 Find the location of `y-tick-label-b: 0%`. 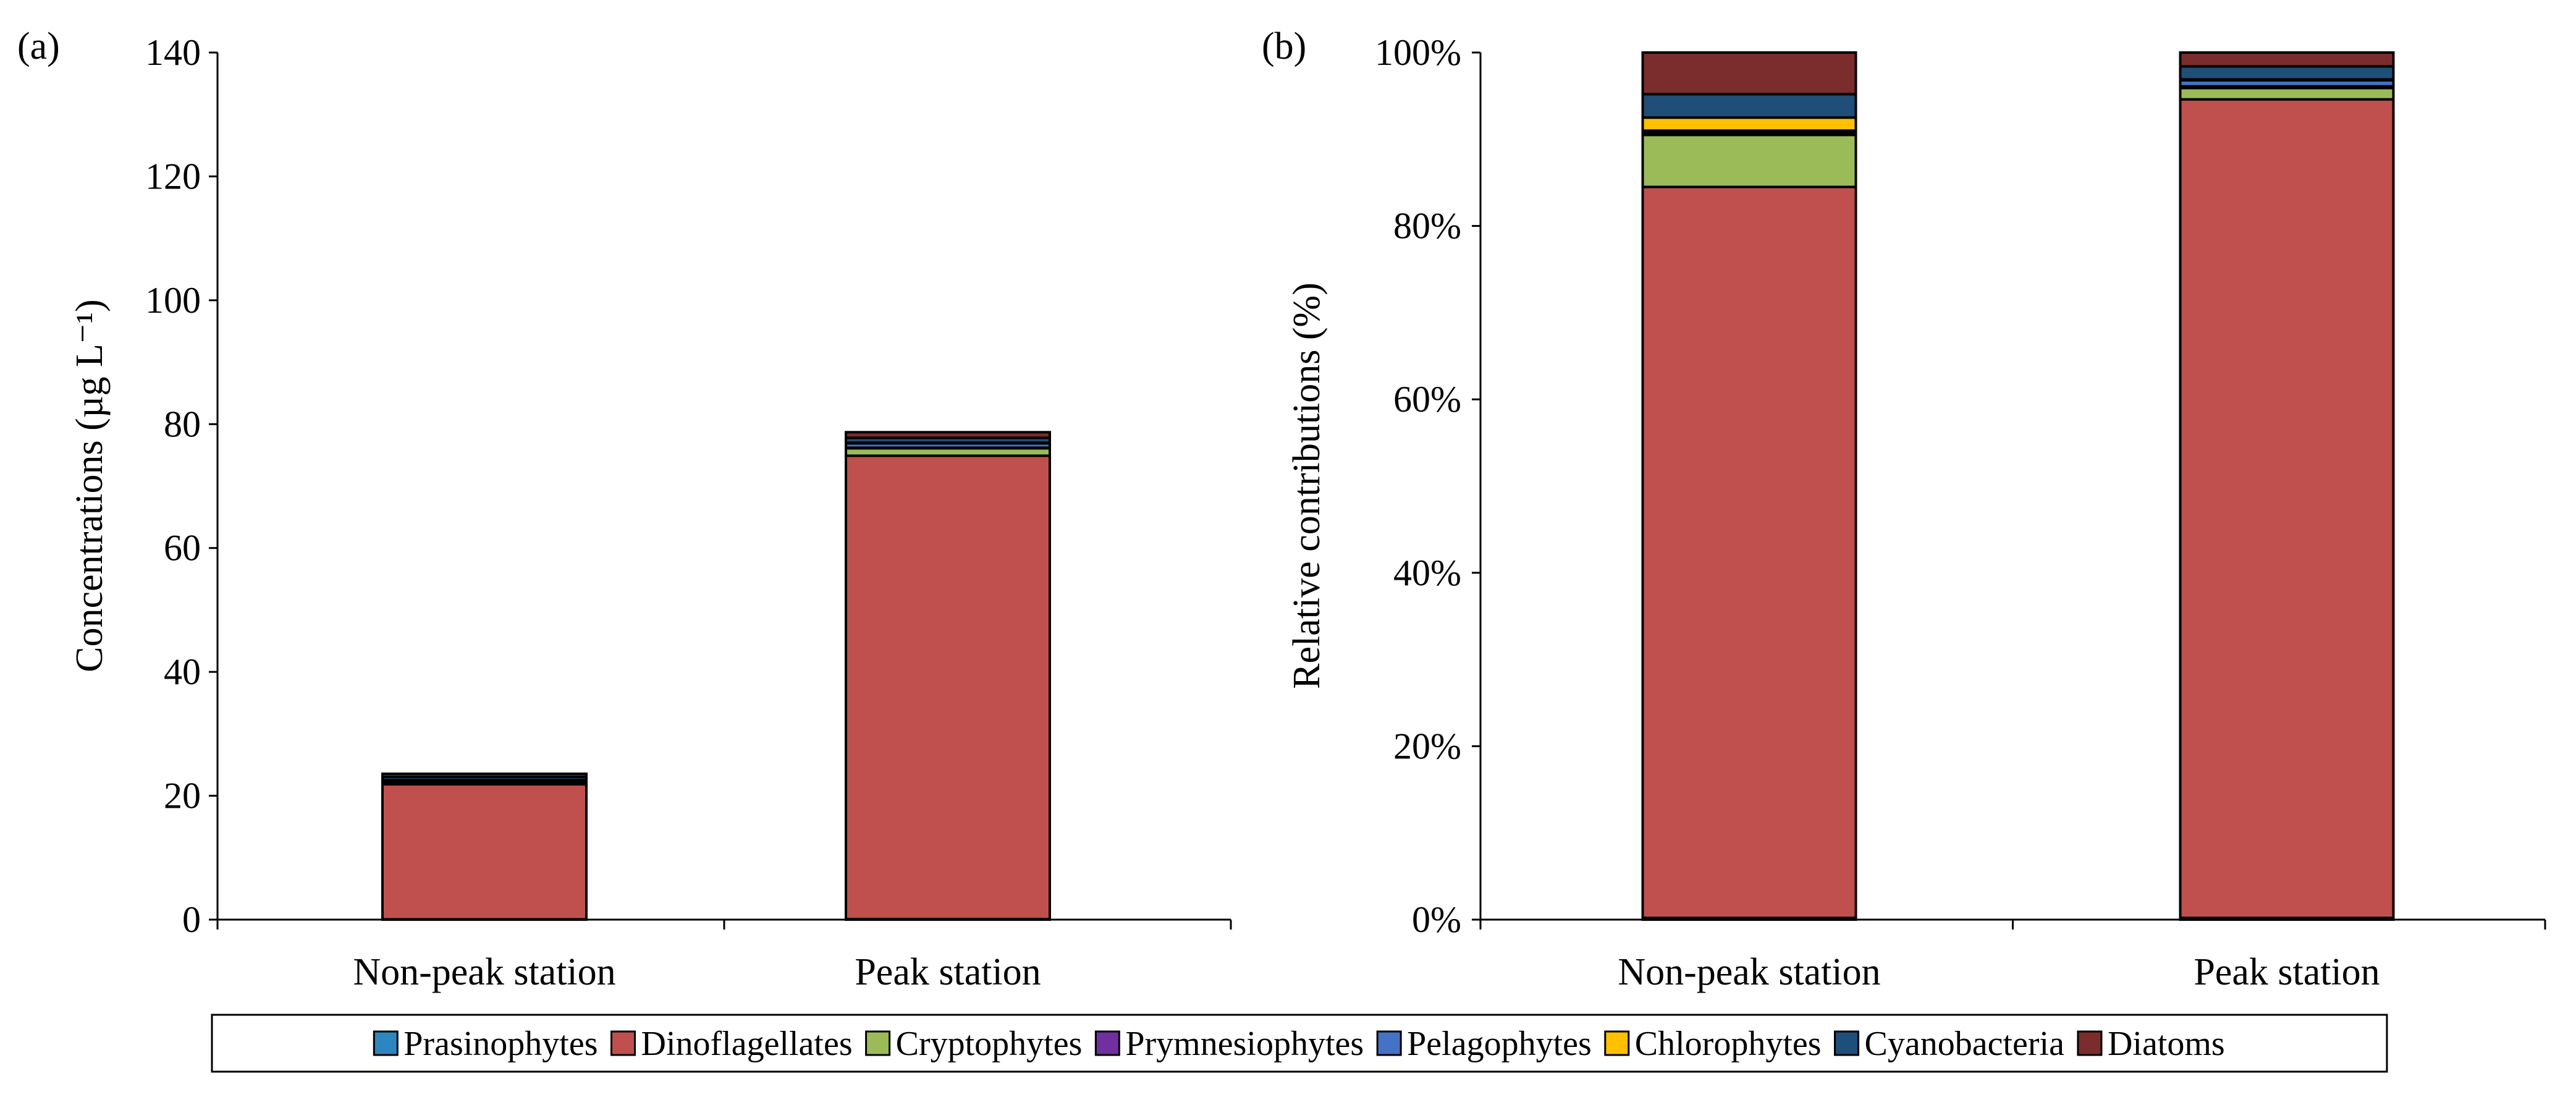

y-tick-label-b: 0% is located at coordinates (1436, 919).